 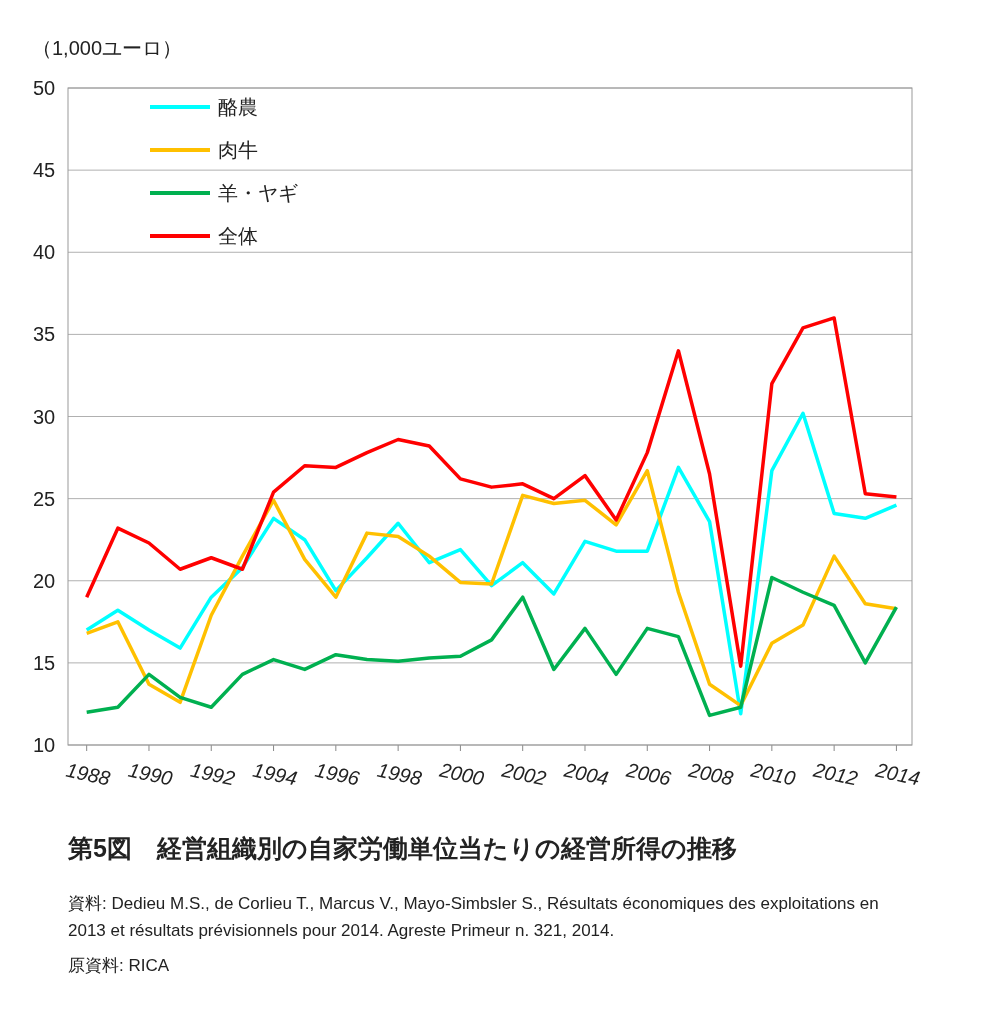 I want to click on x-tick-label: 2004, so click(x=586, y=774).